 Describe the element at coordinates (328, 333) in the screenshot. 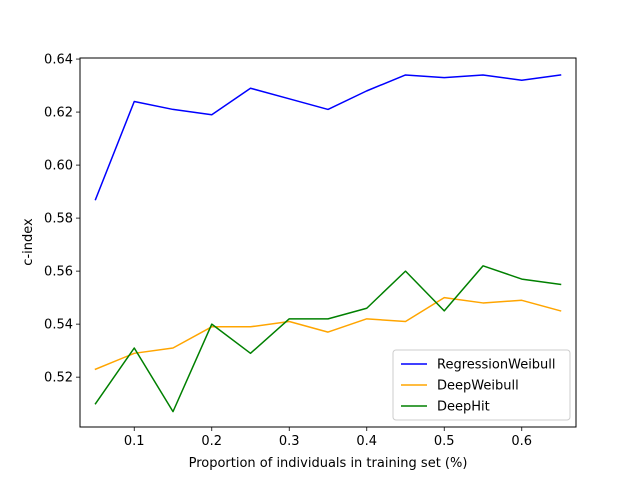

I see `series-line-deepweibull` at that location.